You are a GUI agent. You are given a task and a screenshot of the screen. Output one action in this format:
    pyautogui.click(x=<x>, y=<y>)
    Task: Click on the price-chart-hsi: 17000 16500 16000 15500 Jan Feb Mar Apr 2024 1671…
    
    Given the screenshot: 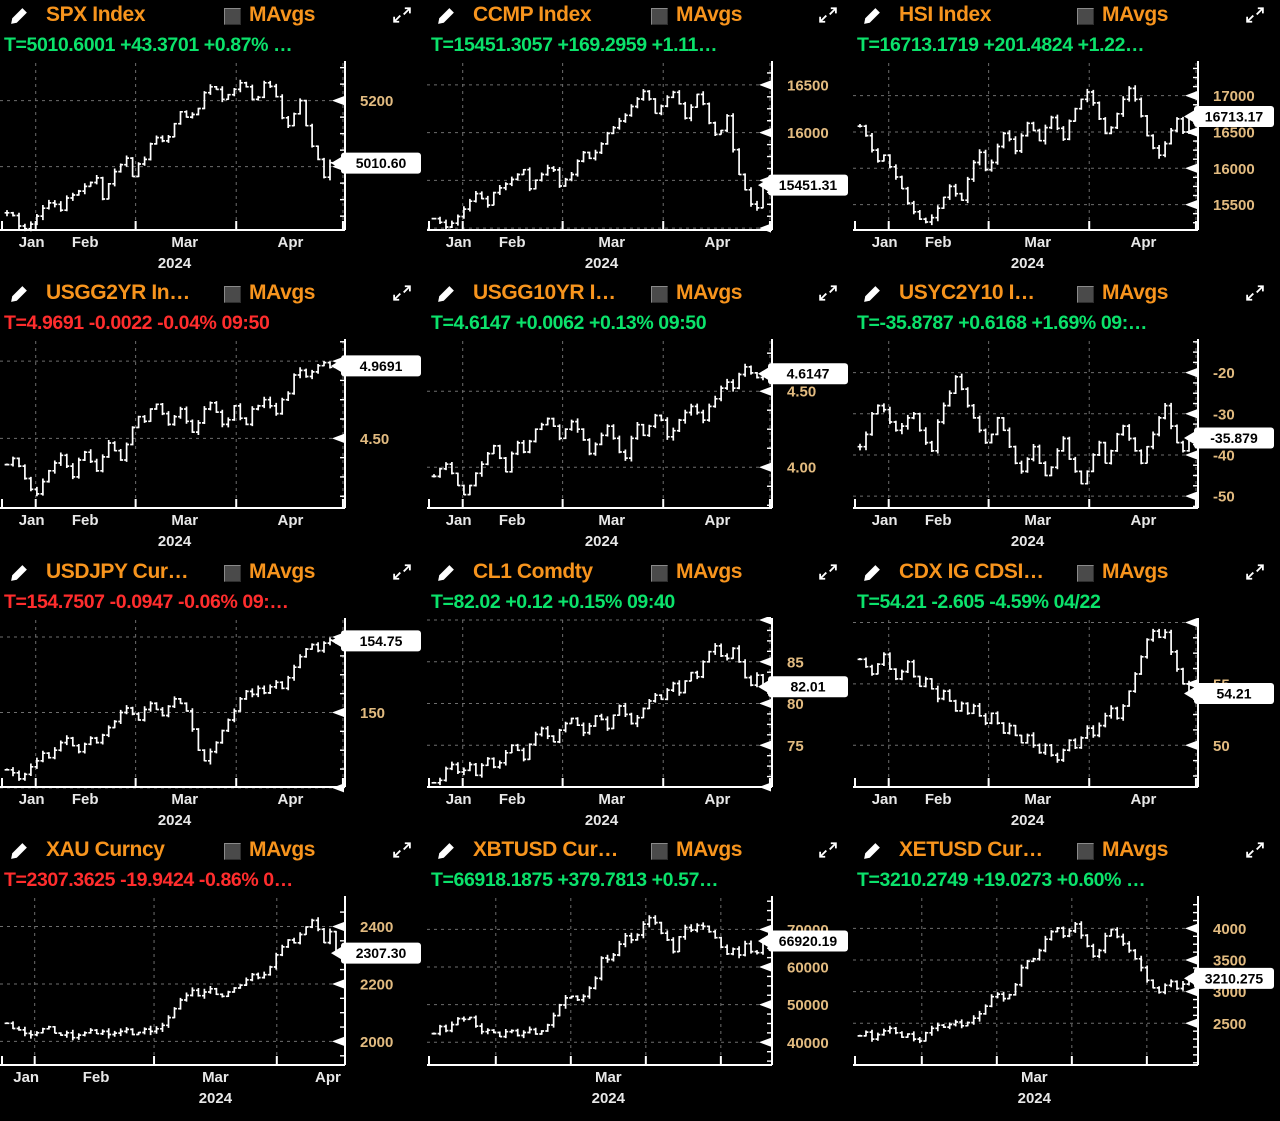 What is the action you would take?
    pyautogui.click(x=1066, y=169)
    